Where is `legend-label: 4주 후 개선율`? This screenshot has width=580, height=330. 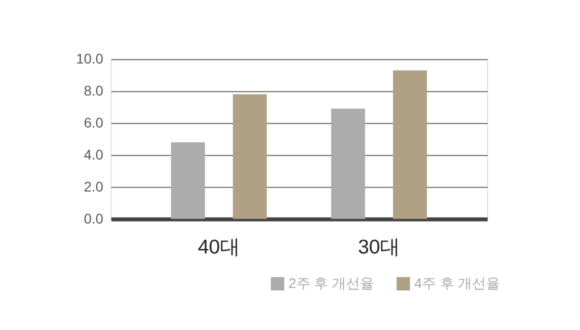
legend-label: 4주 후 개선율 is located at coordinates (457, 282).